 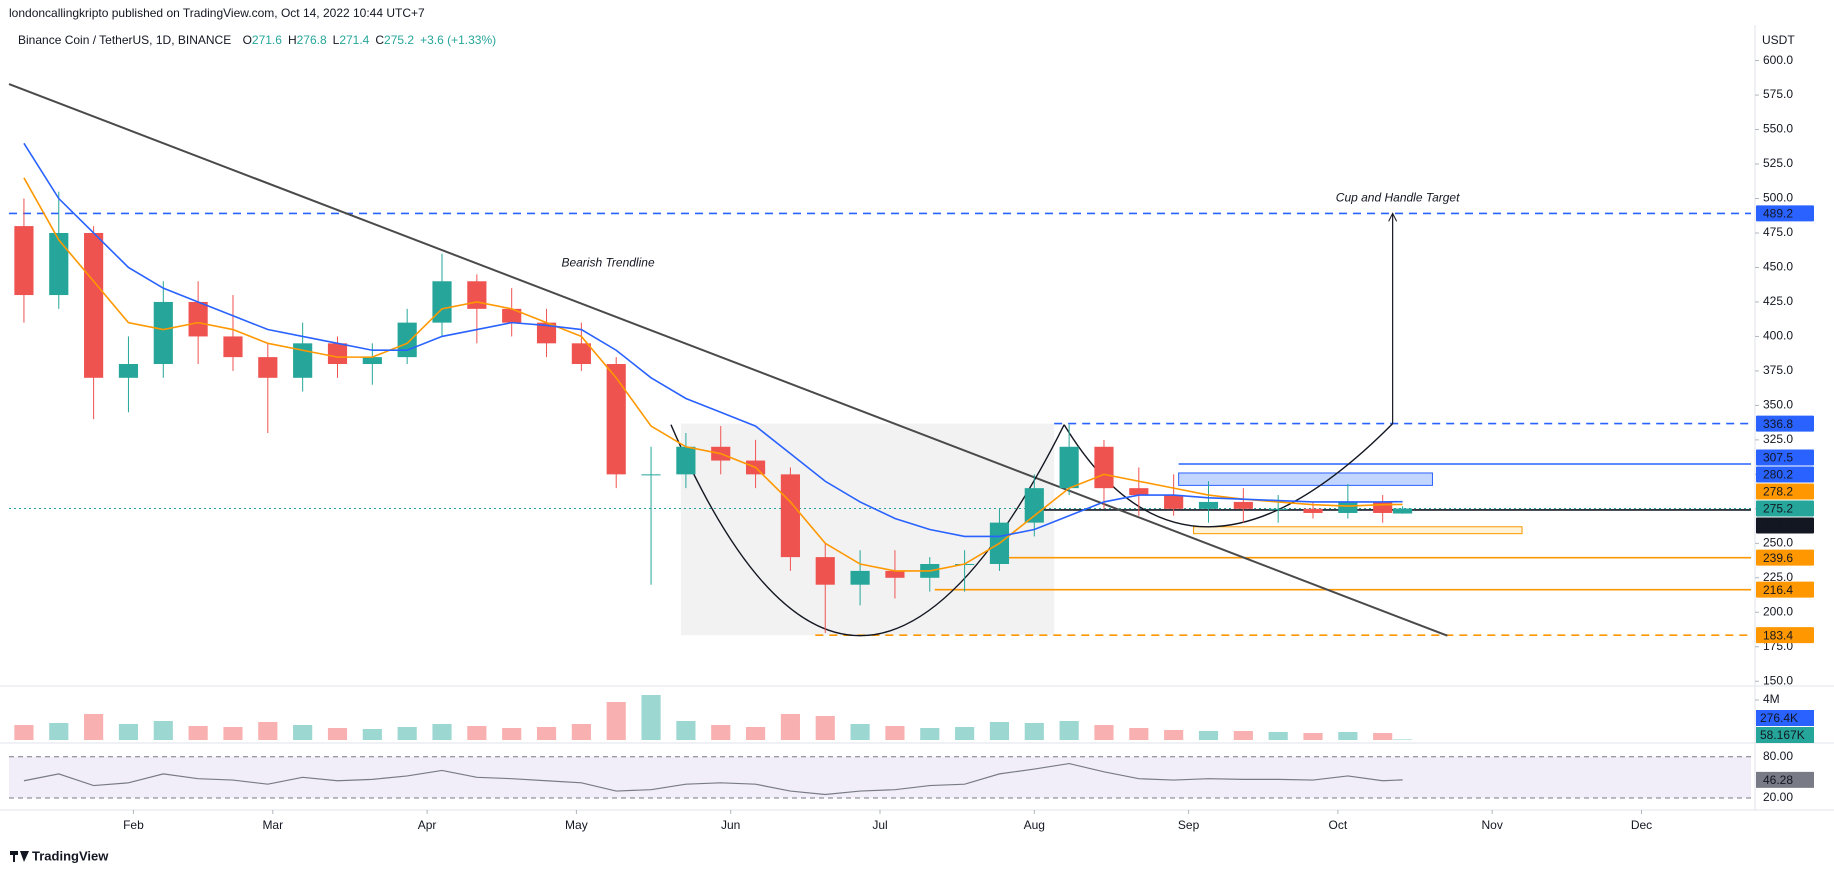 I want to click on y-tick-label: 250.0, so click(x=1778, y=542).